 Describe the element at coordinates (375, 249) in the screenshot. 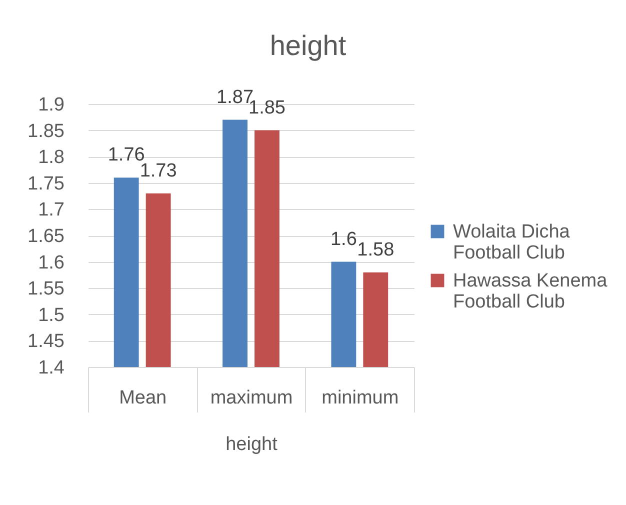

I see `data-label: 1.58` at that location.